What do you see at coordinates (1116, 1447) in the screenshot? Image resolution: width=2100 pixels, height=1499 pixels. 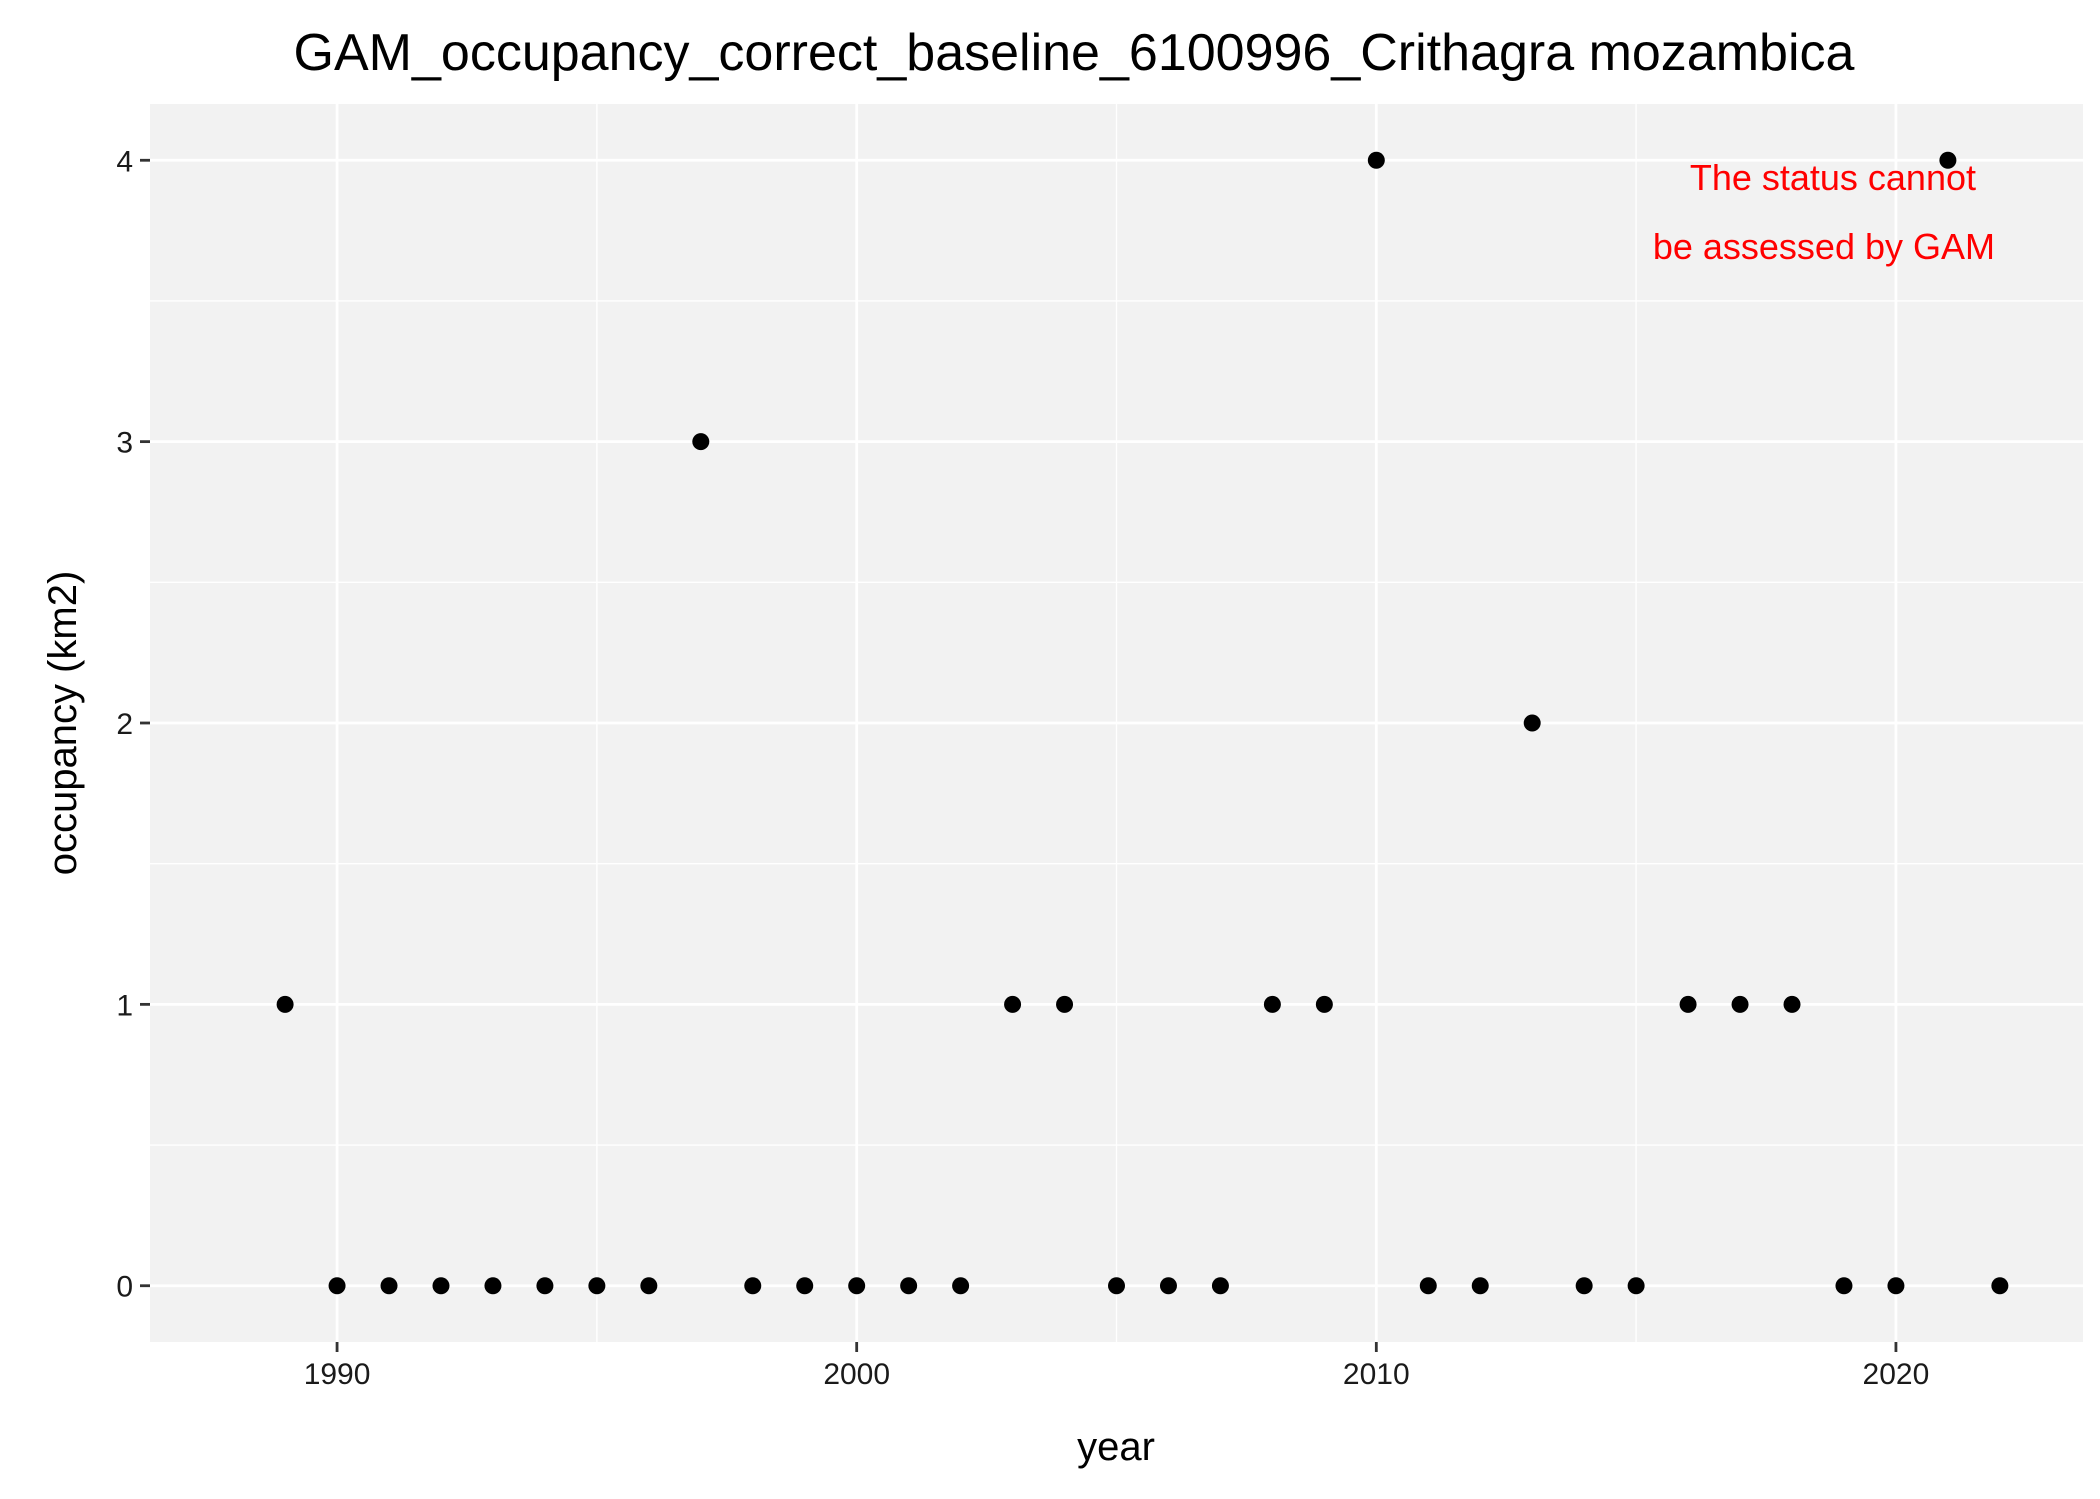 I see `x-axis-title: year` at bounding box center [1116, 1447].